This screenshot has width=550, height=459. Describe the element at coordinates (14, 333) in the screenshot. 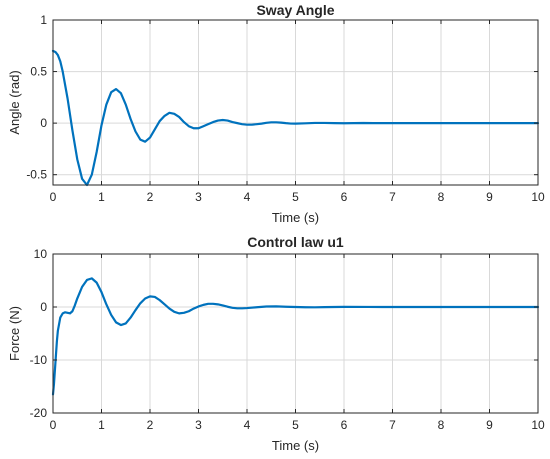

I see `y-axis-label: Force (N)` at that location.